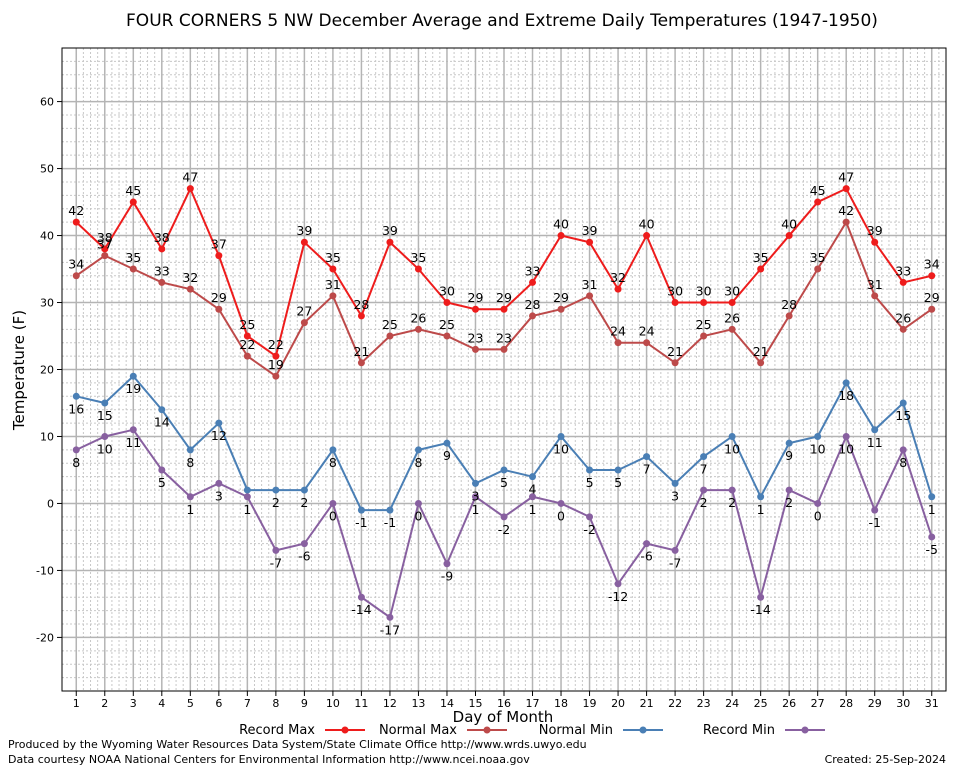 The height and width of the screenshot is (768, 954). I want to click on normal-min-value-label: -1, so click(361, 522).